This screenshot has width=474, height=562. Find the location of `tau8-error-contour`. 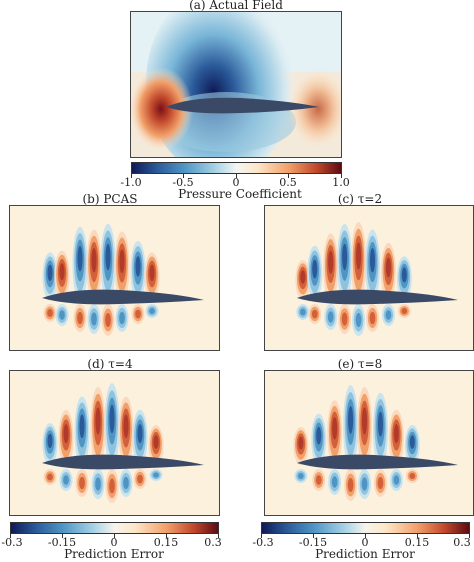

tau8-error-contour is located at coordinates (369, 443).